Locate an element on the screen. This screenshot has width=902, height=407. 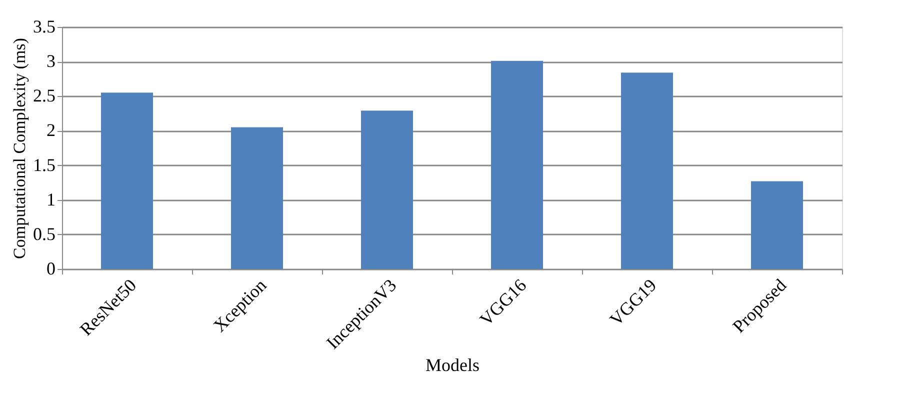
y-tick-label: 0.5 is located at coordinates (44, 234).